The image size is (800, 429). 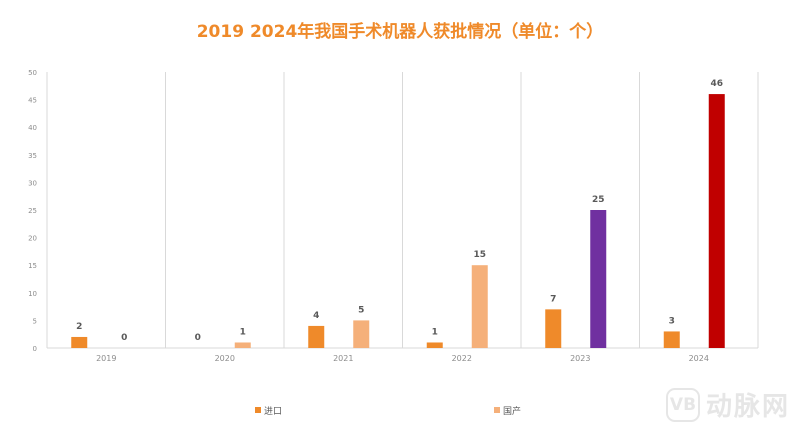 What do you see at coordinates (32, 128) in the screenshot?
I see `y-tick-label: 40` at bounding box center [32, 128].